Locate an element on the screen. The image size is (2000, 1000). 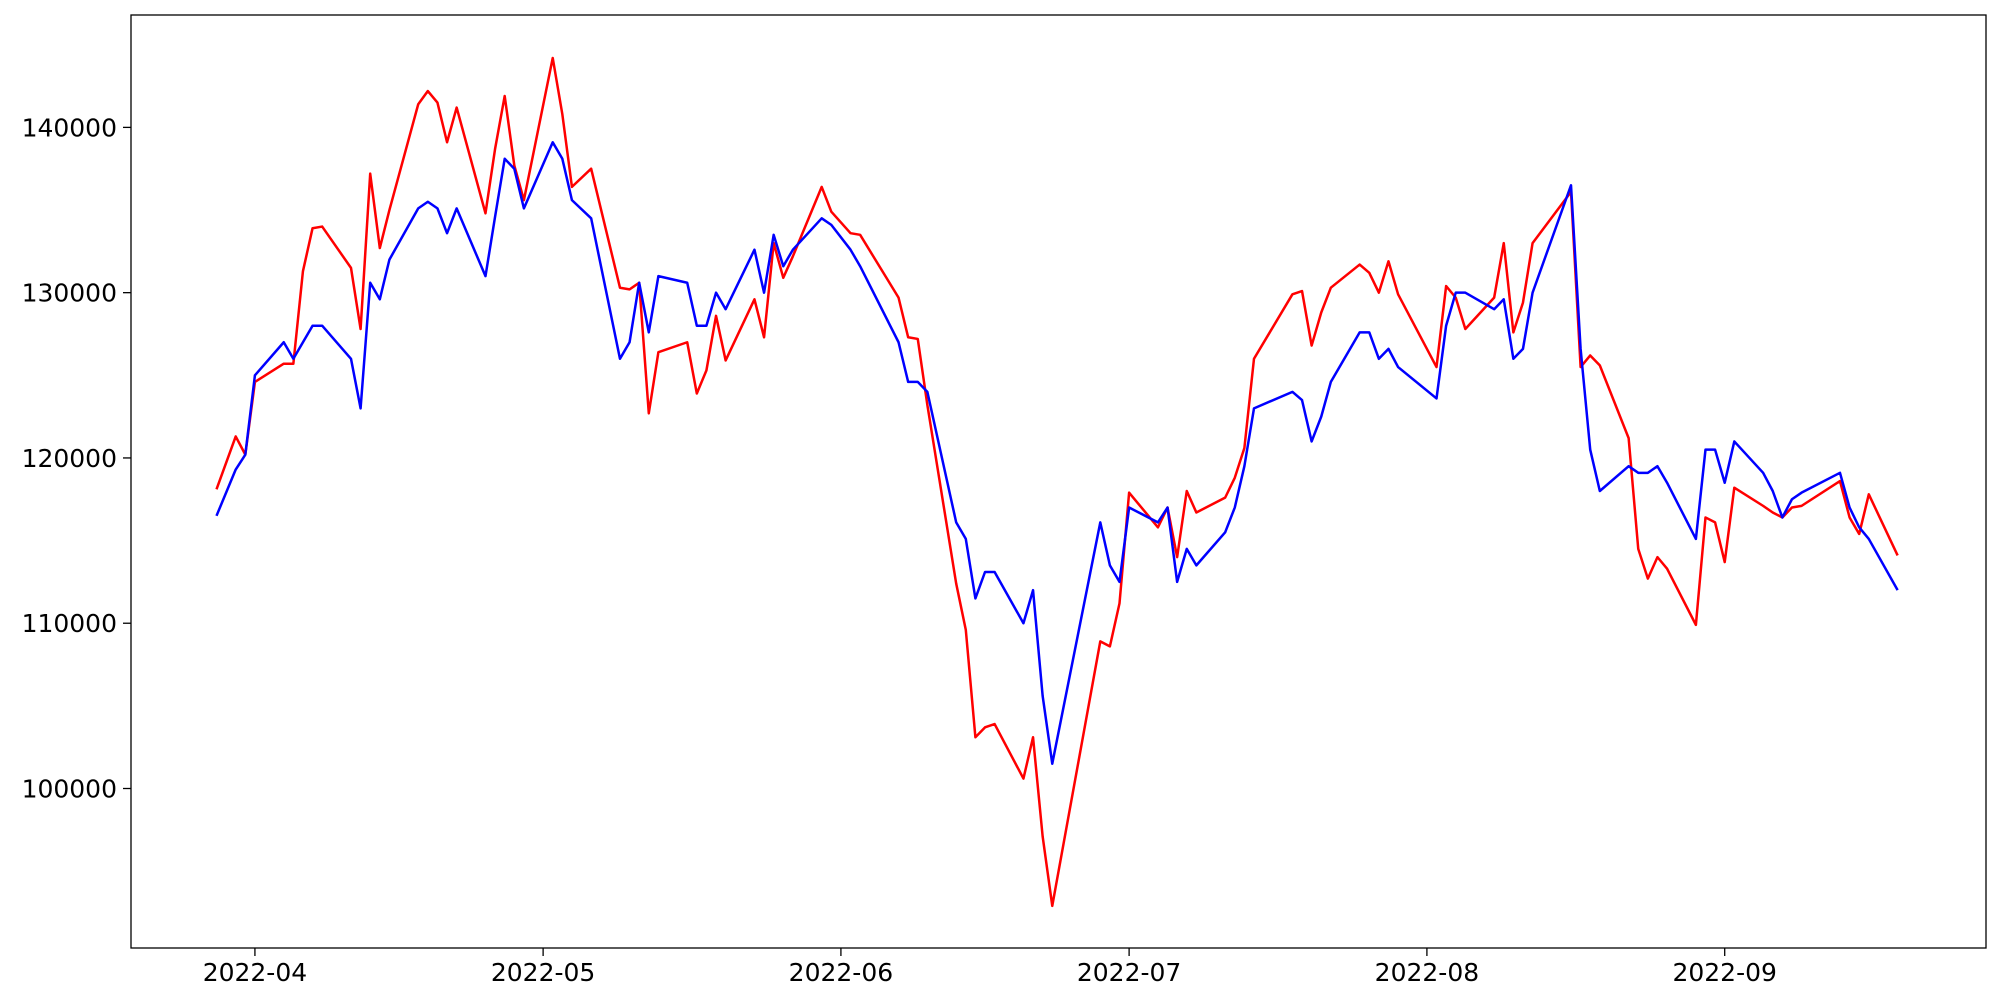
y-tick-label: 130000 is located at coordinates (69, 293).